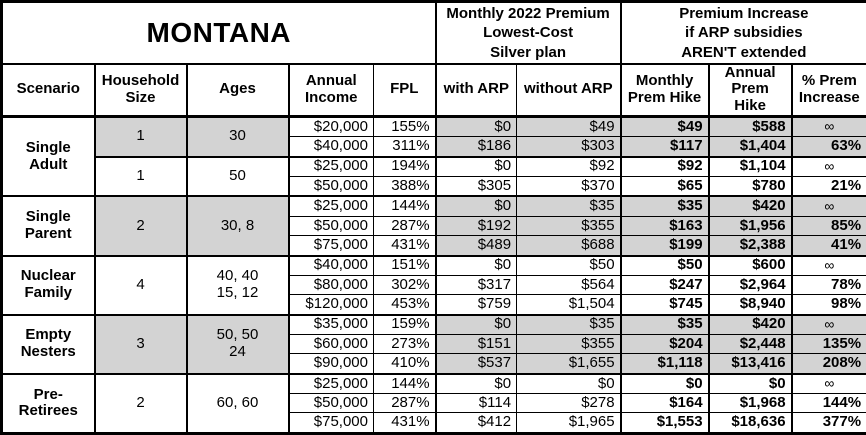 The height and width of the screenshot is (435, 866). I want to click on pct-increase-cell: 98%, so click(828, 305).